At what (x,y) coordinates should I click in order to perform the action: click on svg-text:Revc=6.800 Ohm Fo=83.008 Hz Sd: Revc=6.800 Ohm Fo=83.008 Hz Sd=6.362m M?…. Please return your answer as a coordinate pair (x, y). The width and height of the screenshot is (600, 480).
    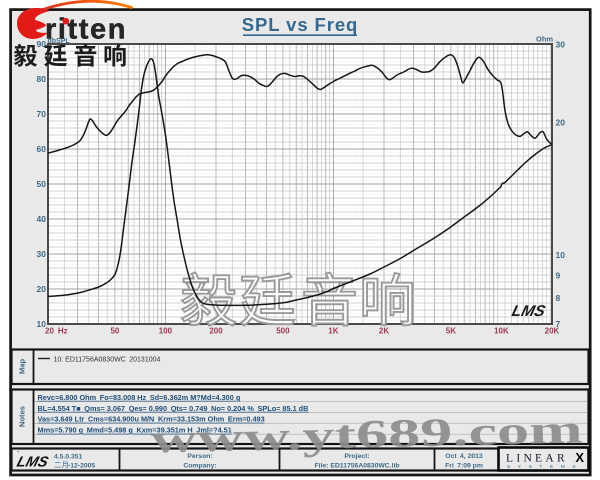
    Looking at the image, I should click on (139, 397).